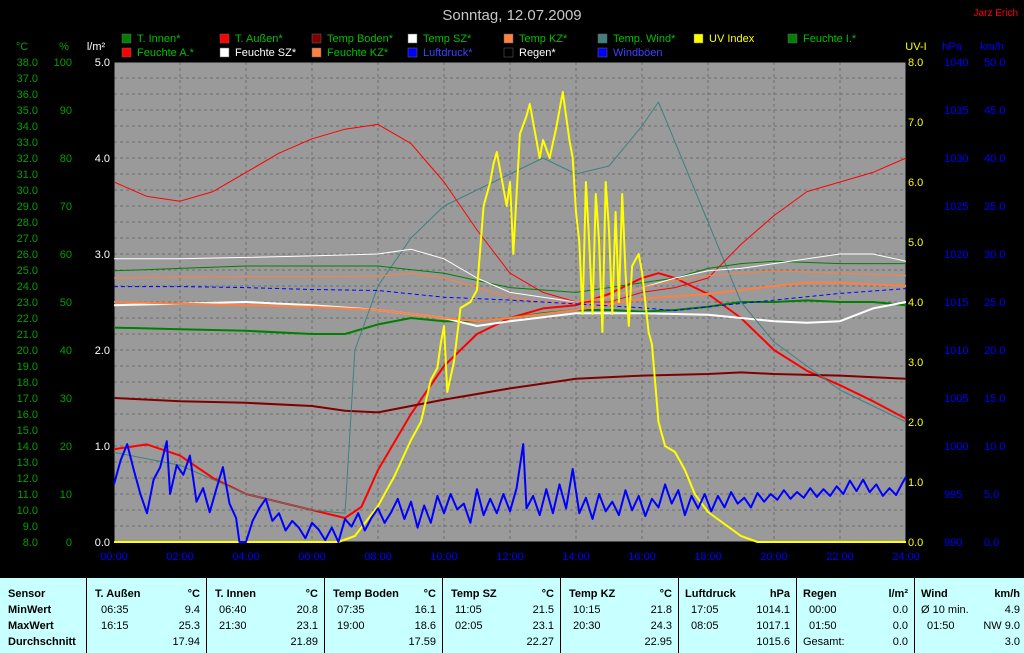 The height and width of the screenshot is (653, 1024). What do you see at coordinates (102, 63) in the screenshot?
I see `rain-axis-tick: 5.0` at bounding box center [102, 63].